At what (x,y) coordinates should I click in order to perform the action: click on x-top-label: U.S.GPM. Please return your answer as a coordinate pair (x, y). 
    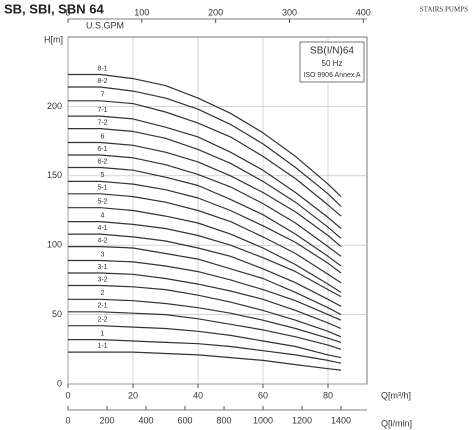
    Looking at the image, I should click on (105, 25).